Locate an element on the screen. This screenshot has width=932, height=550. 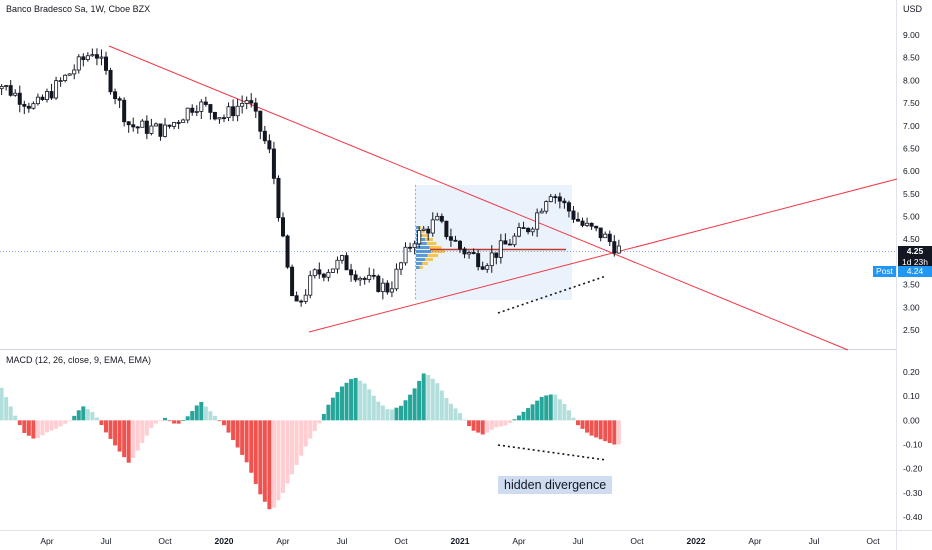
price-tick-label: 5.00 is located at coordinates (911, 217).